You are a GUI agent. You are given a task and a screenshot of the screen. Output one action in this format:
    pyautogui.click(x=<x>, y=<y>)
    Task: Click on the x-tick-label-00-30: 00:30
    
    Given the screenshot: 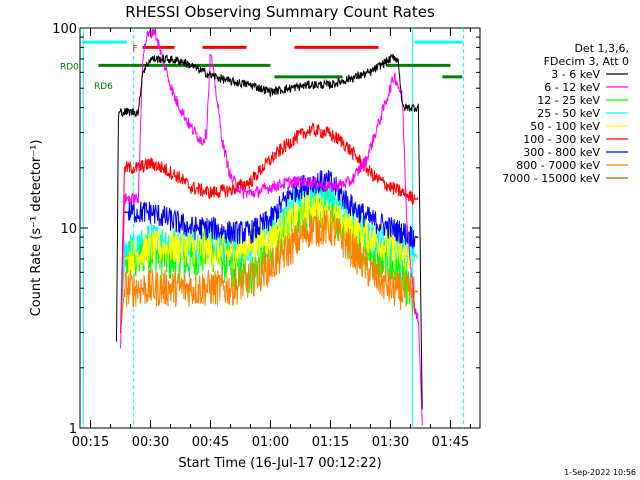 What is the action you would take?
    pyautogui.click(x=150, y=442)
    